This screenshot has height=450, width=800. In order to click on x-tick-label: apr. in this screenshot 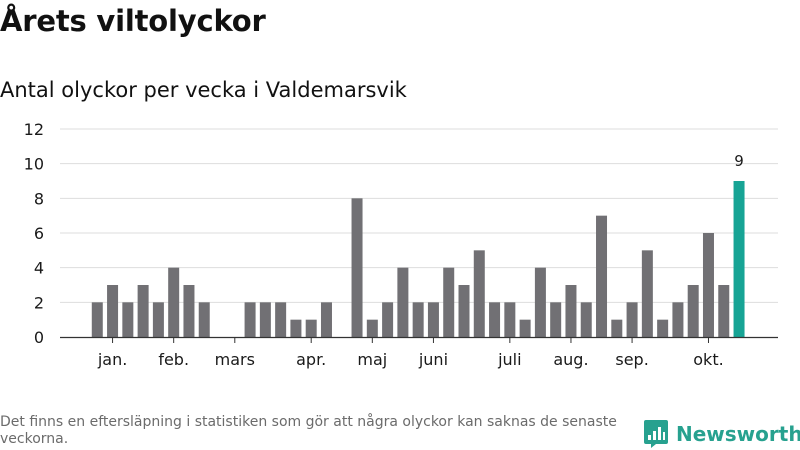, I will do `click(311, 359)`.